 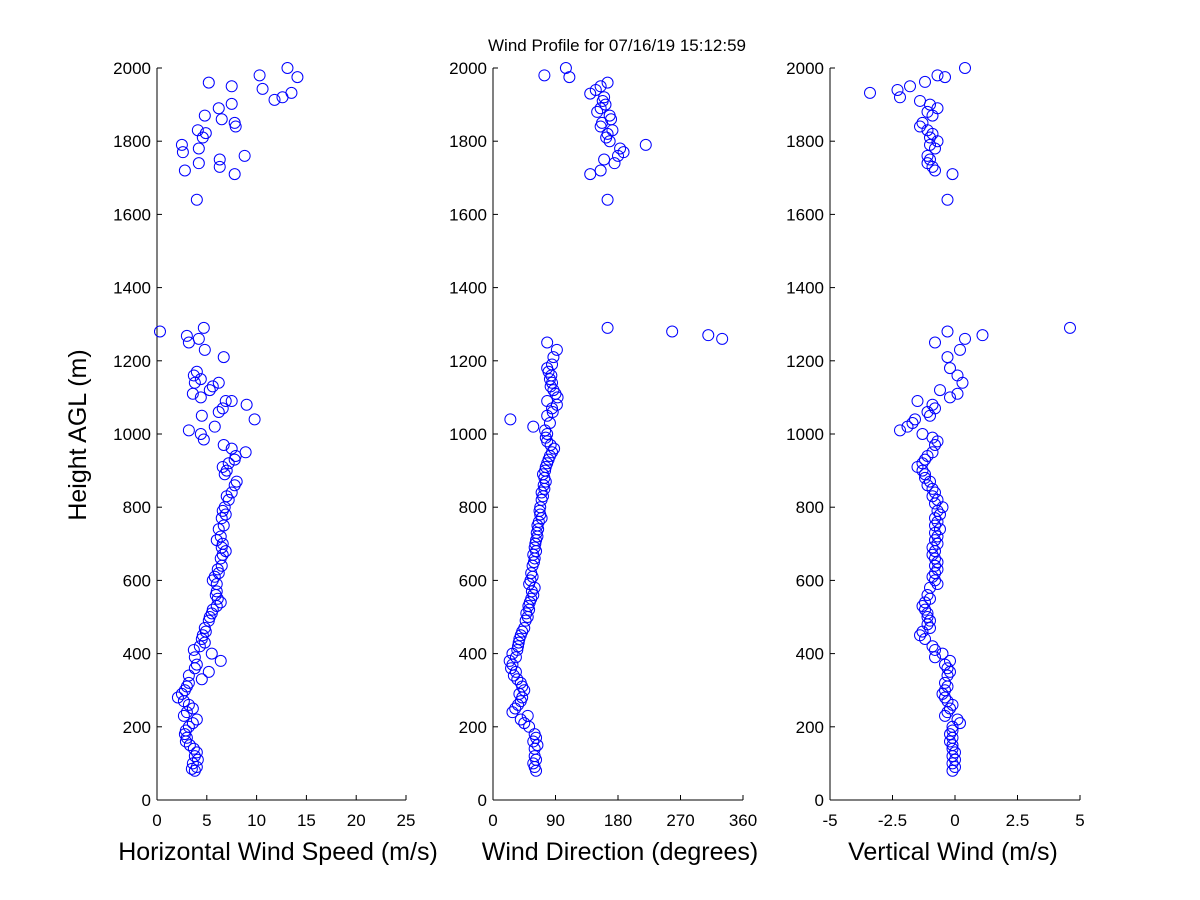 I want to click on y-tick-label: 0, so click(x=482, y=800).